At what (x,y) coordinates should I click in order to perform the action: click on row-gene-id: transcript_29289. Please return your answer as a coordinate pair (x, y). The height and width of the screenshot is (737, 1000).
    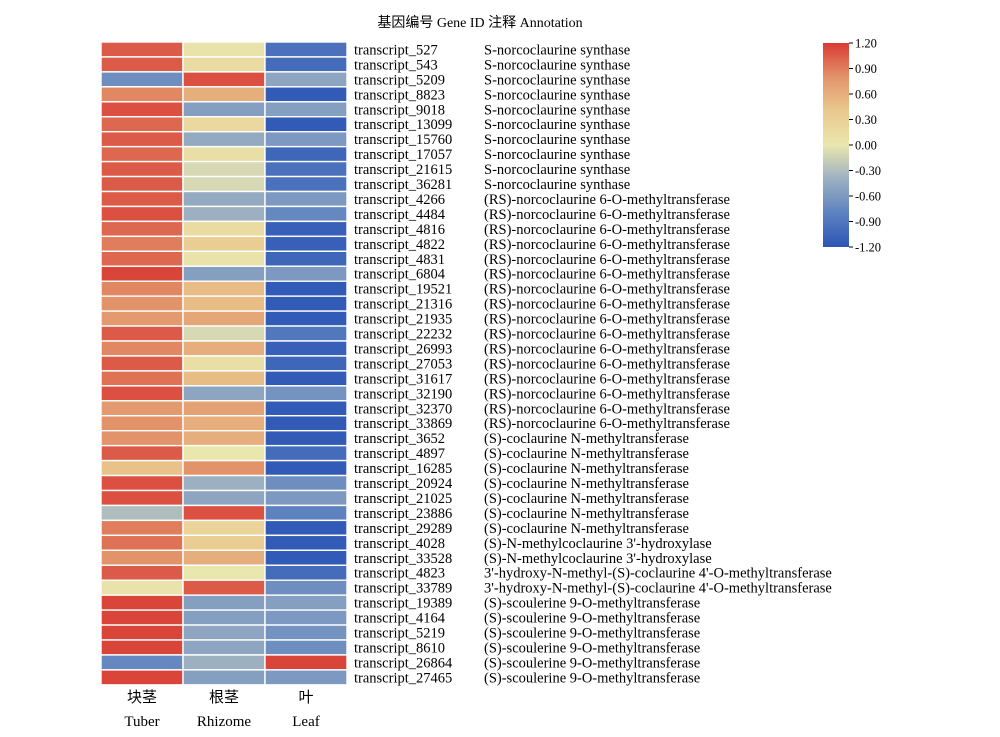
    Looking at the image, I should click on (403, 529).